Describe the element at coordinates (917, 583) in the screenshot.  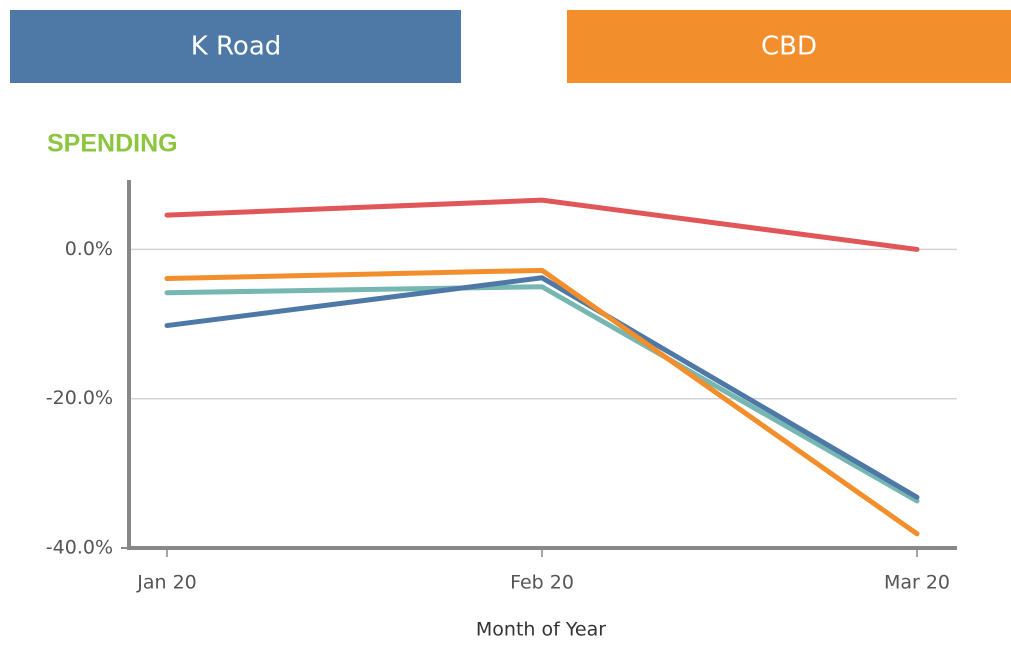
I see `x-tick-label: Mar 20` at that location.